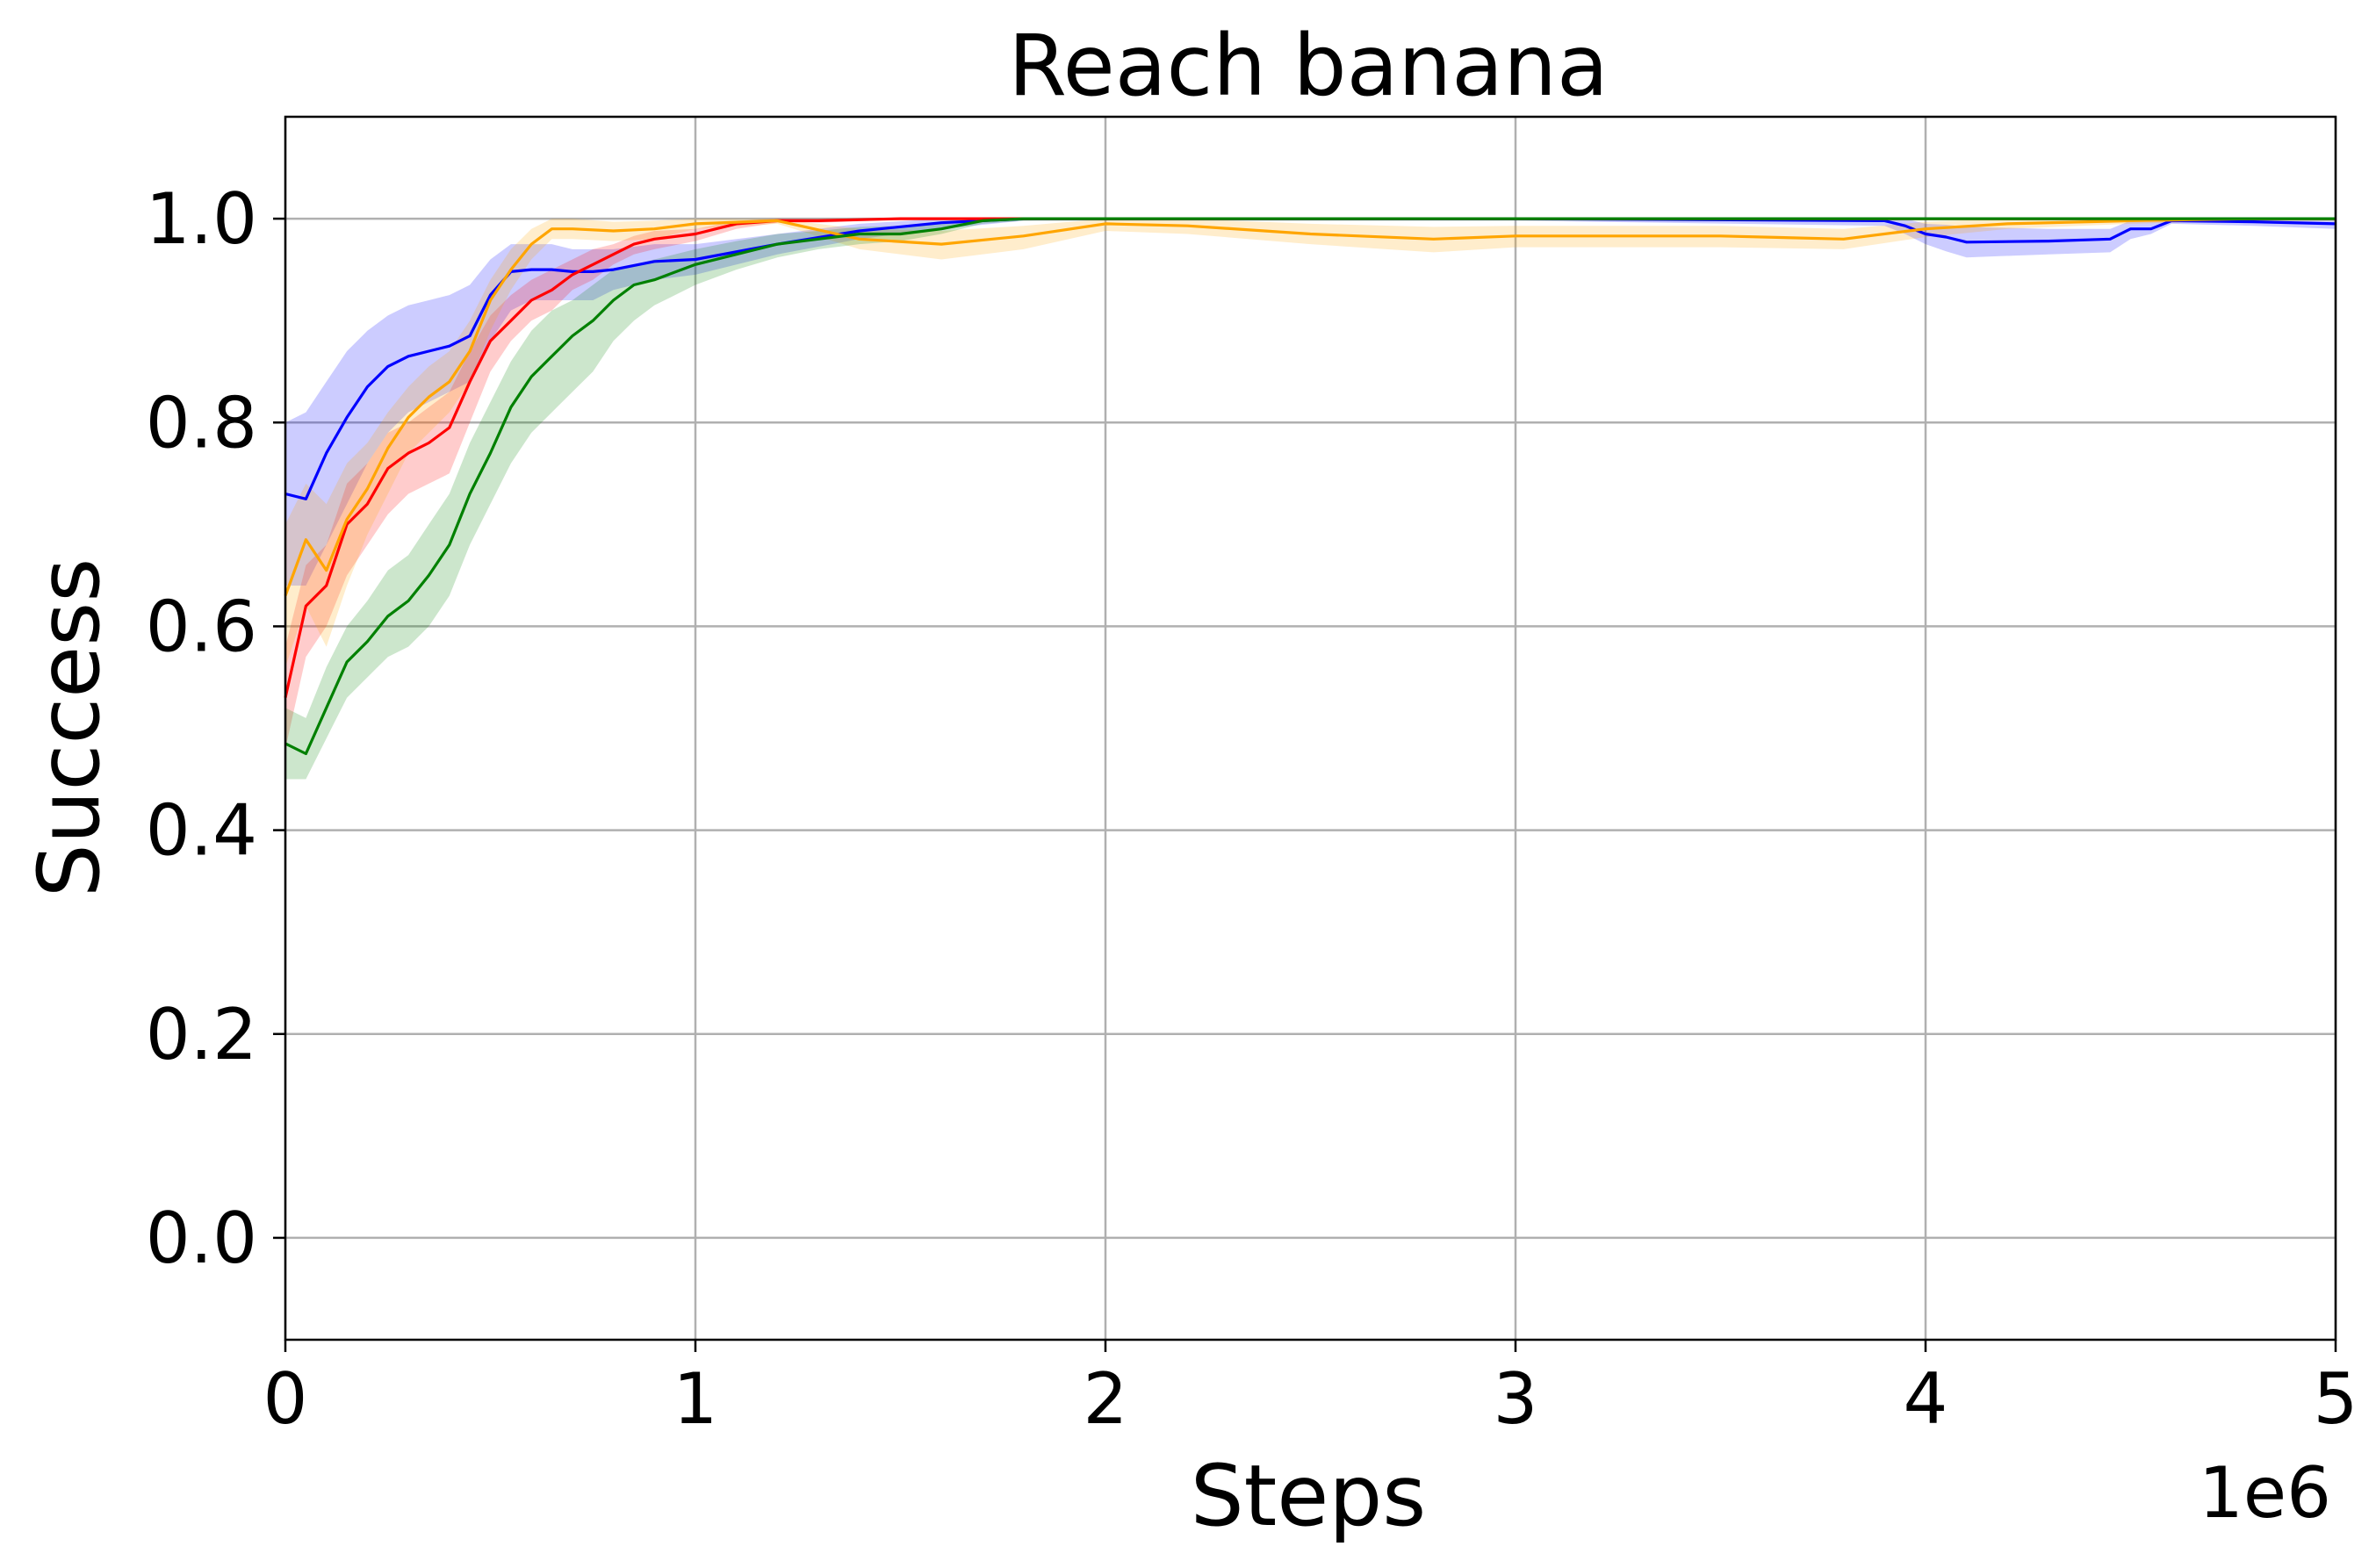 This screenshot has width=2376, height=1568. Describe the element at coordinates (285, 1399) in the screenshot. I see `x-tick-label-0: 0` at that location.